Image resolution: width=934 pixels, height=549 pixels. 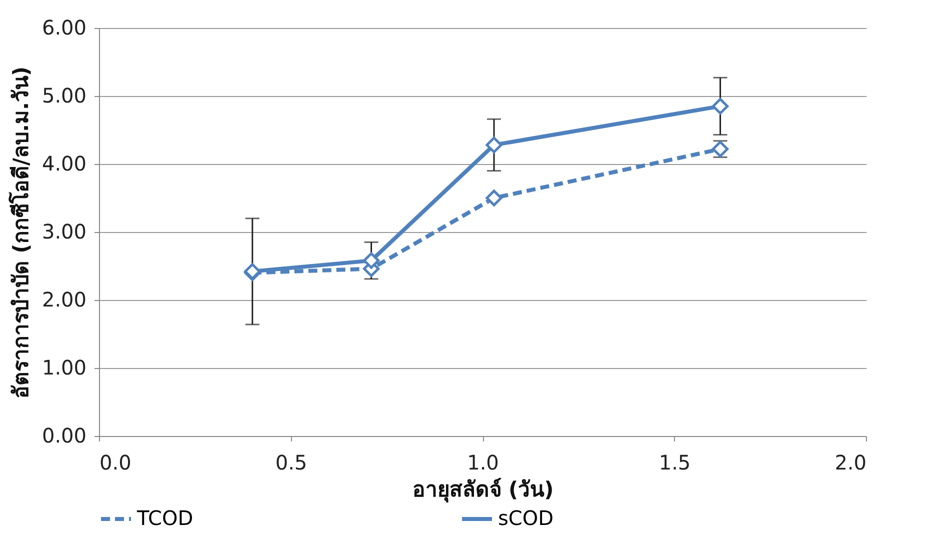 I want to click on y-tick-label: 4.00, so click(x=64, y=164).